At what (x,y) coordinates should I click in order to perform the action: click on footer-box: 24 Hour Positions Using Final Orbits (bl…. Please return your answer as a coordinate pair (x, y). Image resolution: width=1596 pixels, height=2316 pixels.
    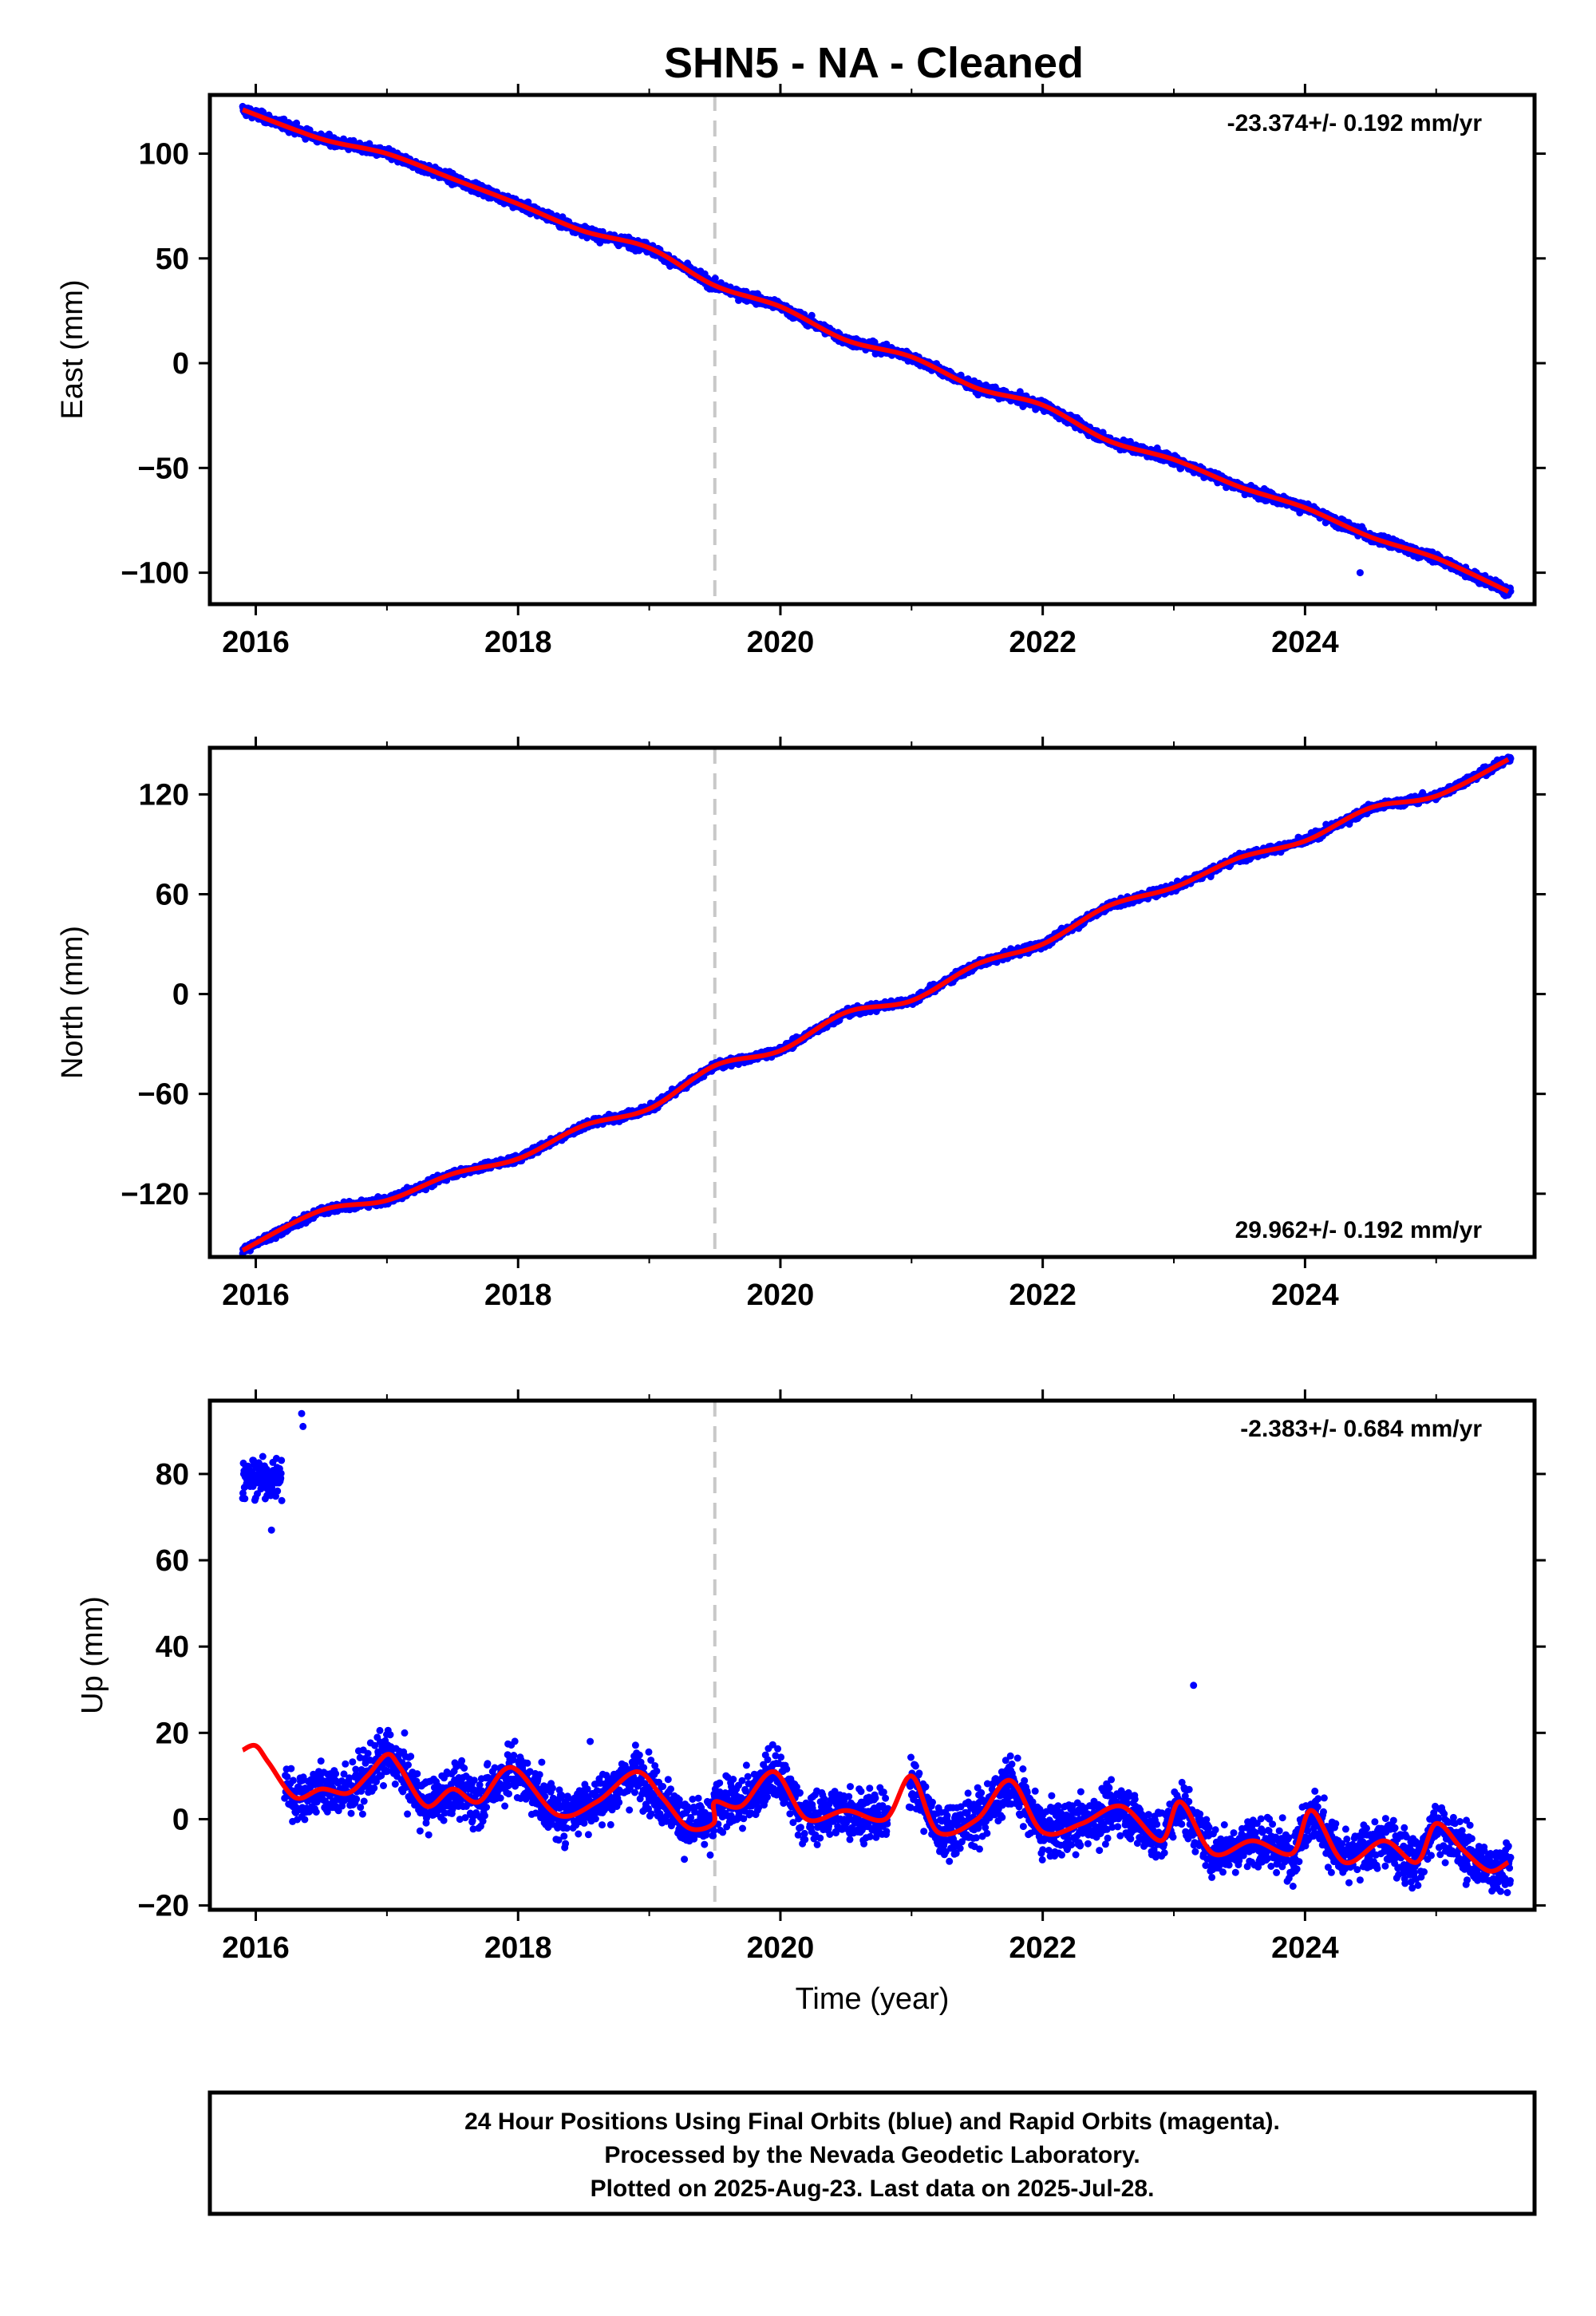
    Looking at the image, I should click on (872, 2153).